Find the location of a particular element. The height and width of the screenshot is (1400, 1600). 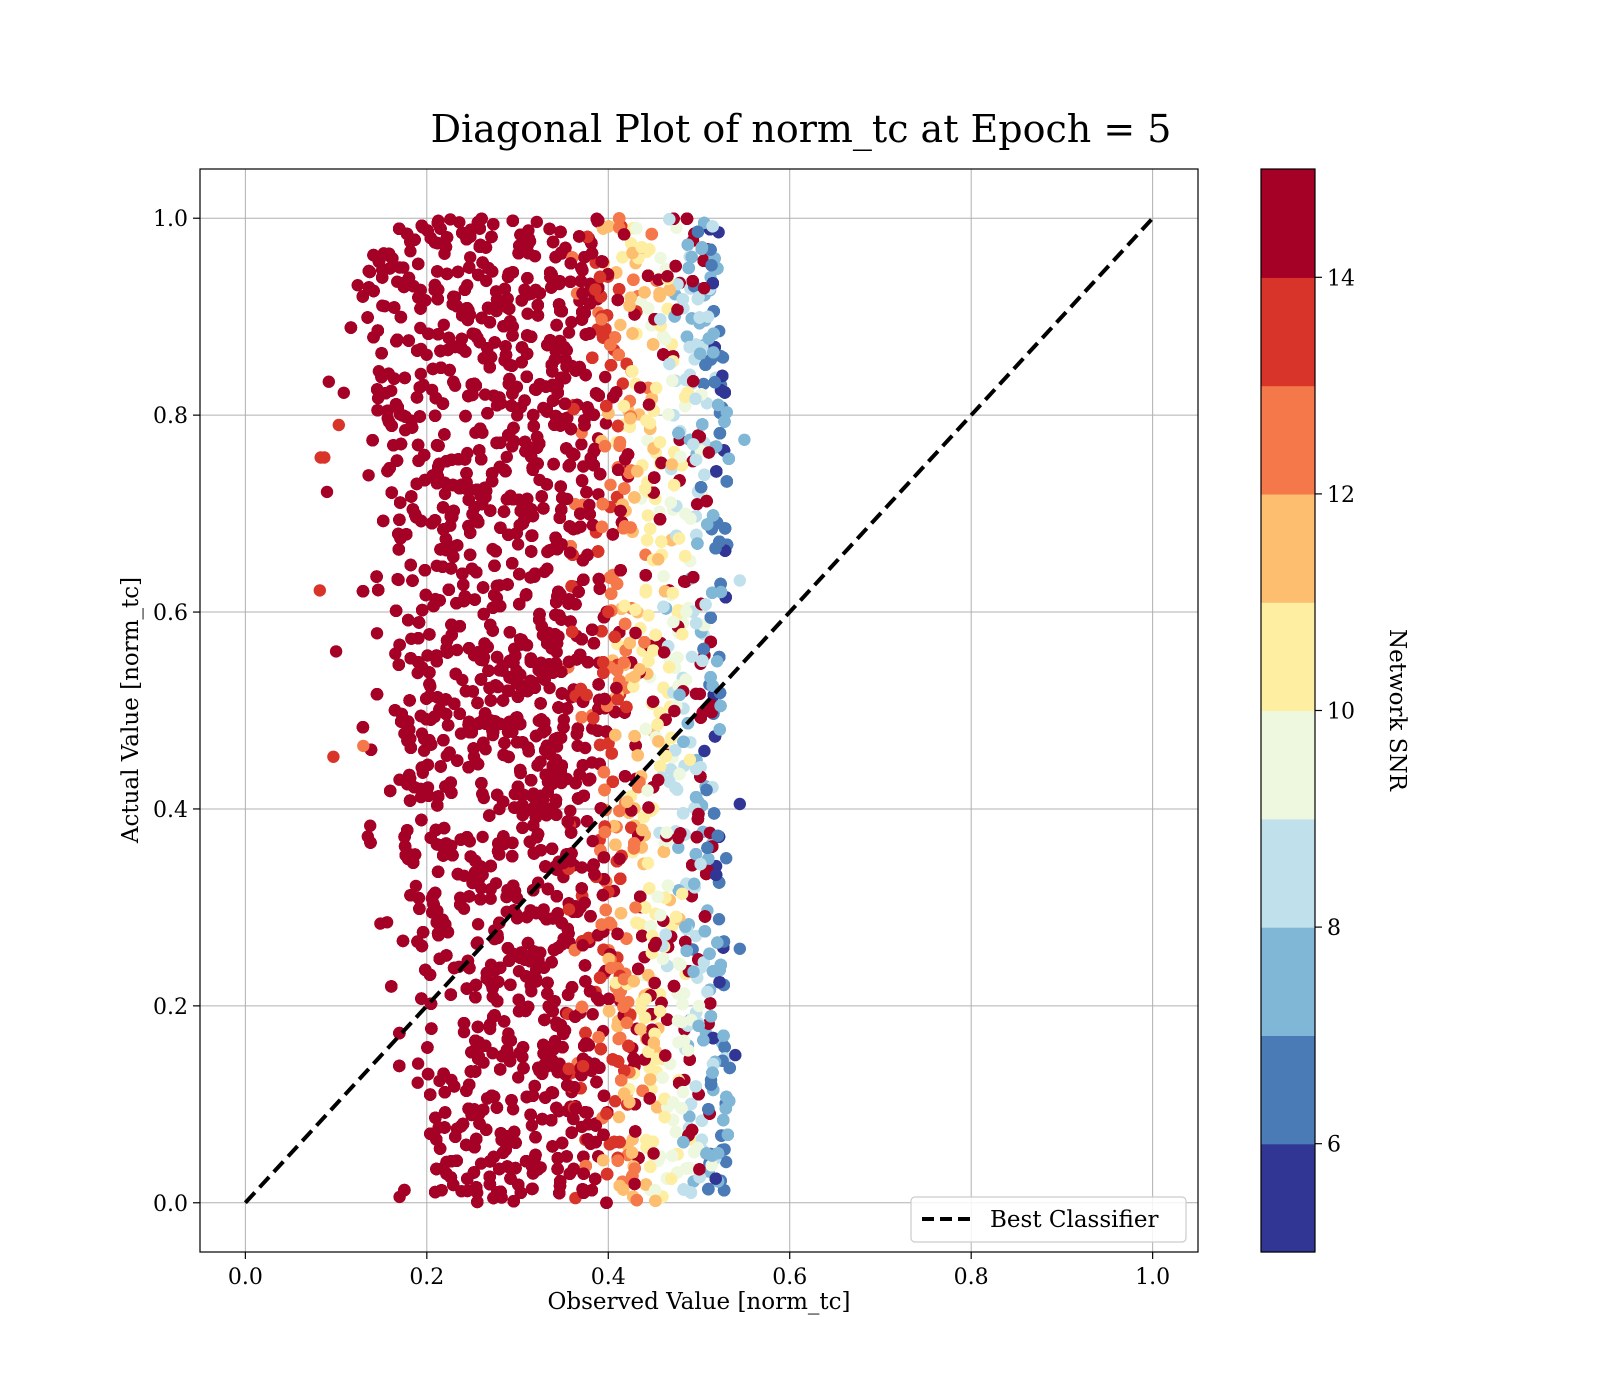

chart-title: Diagonal Plot of norm_tc at Epoch = 5 is located at coordinates (801, 129).